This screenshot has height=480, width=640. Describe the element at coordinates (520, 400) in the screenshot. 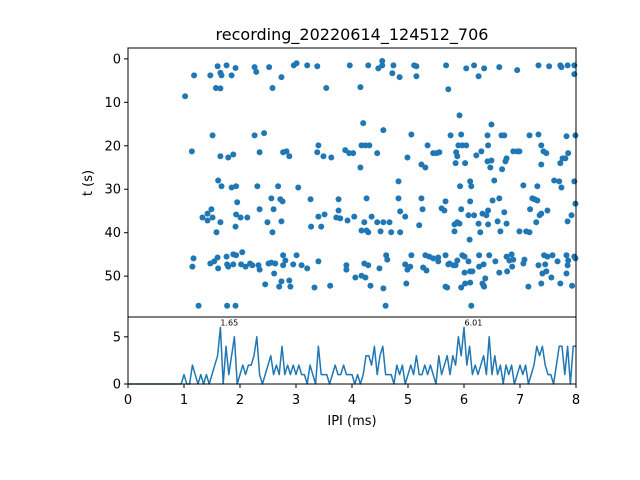

I see `x-tick-label: 7` at that location.